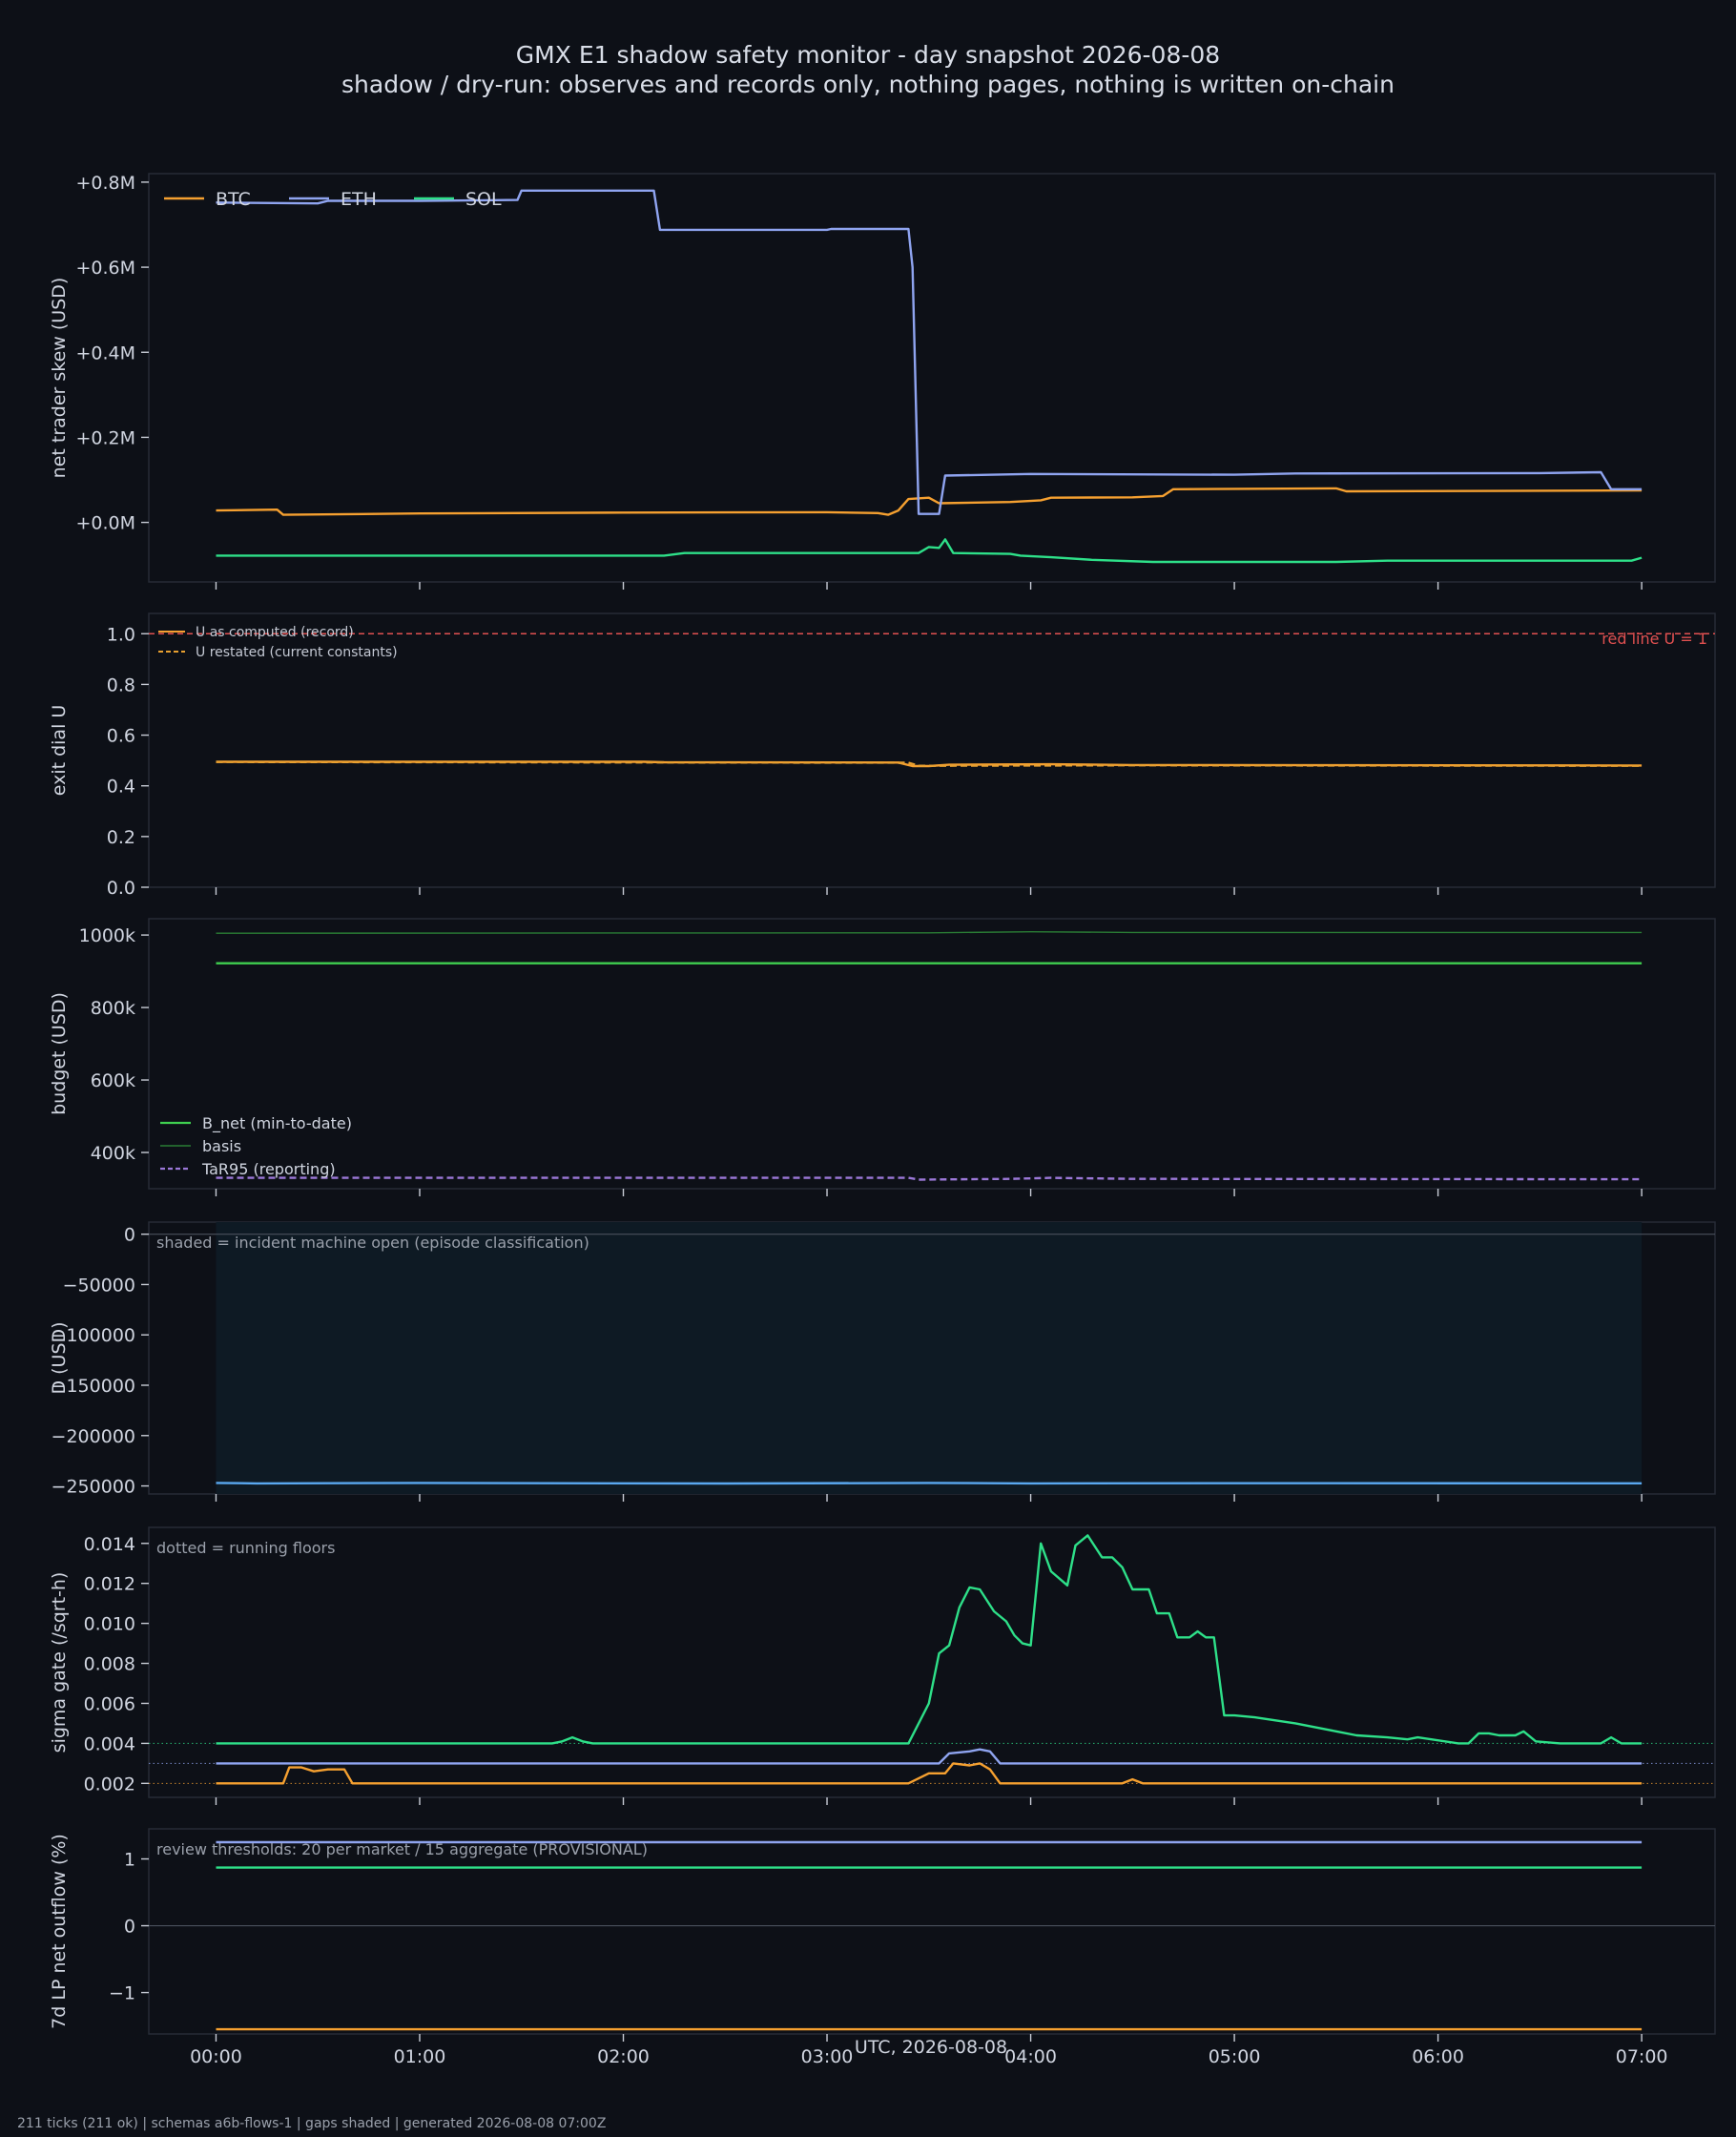  I want to click on series-line-u-restated-current-constants-, so click(929, 763).